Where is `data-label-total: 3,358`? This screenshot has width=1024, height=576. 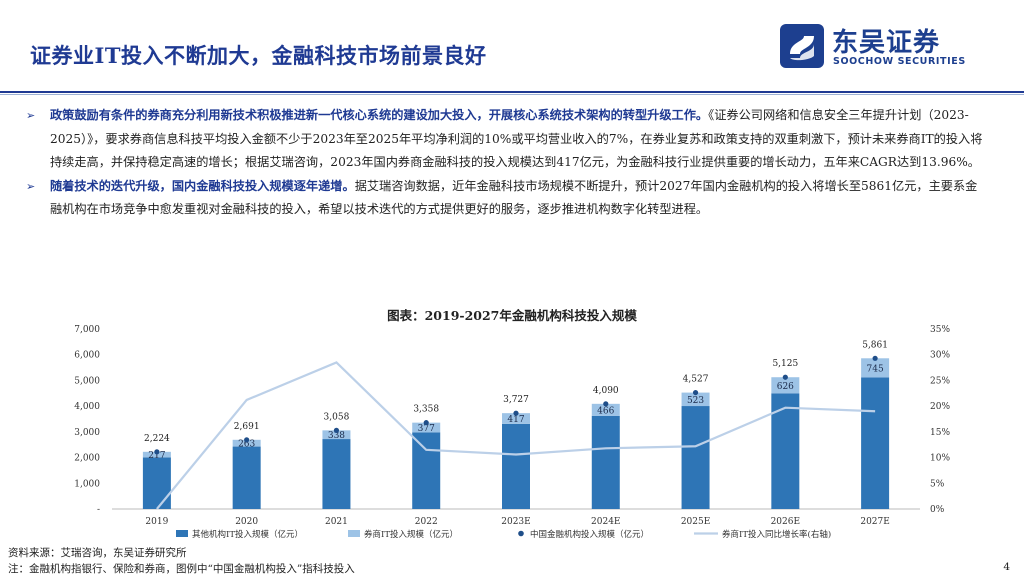
data-label-total: 3,358 is located at coordinates (426, 410).